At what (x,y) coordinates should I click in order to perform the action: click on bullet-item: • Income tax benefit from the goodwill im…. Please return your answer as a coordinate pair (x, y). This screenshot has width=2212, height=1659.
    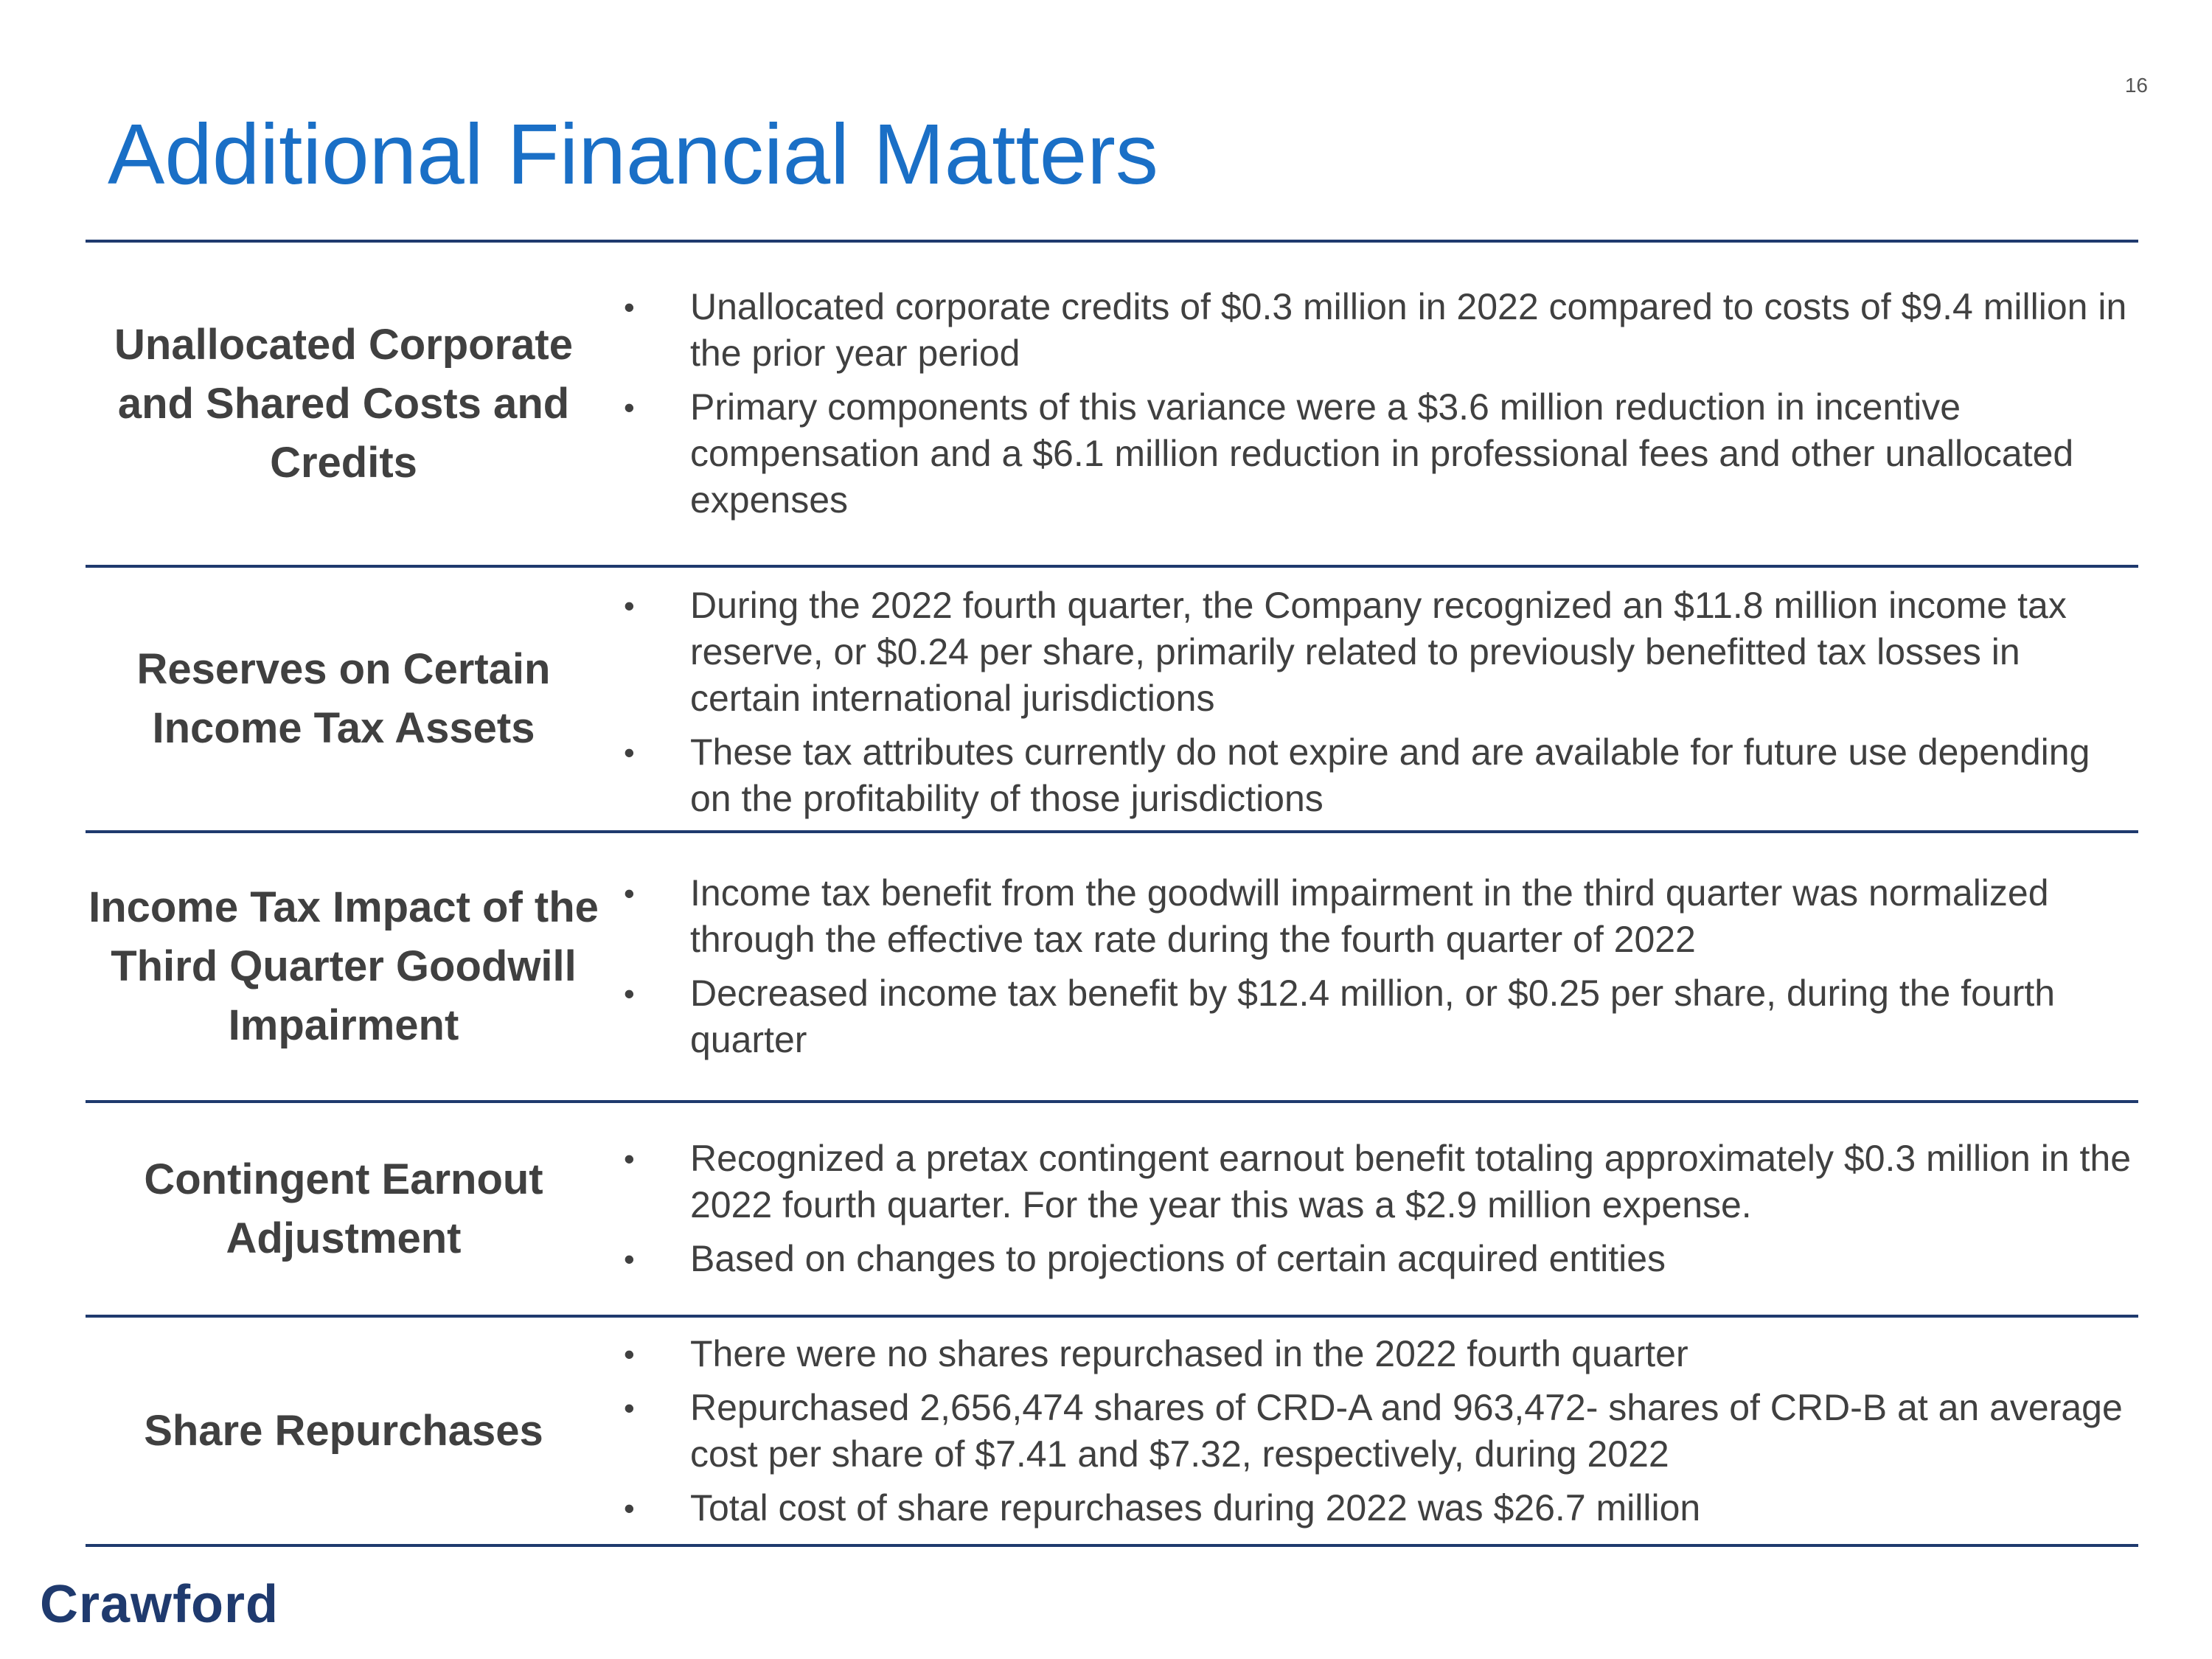
    Looking at the image, I should click on (1370, 916).